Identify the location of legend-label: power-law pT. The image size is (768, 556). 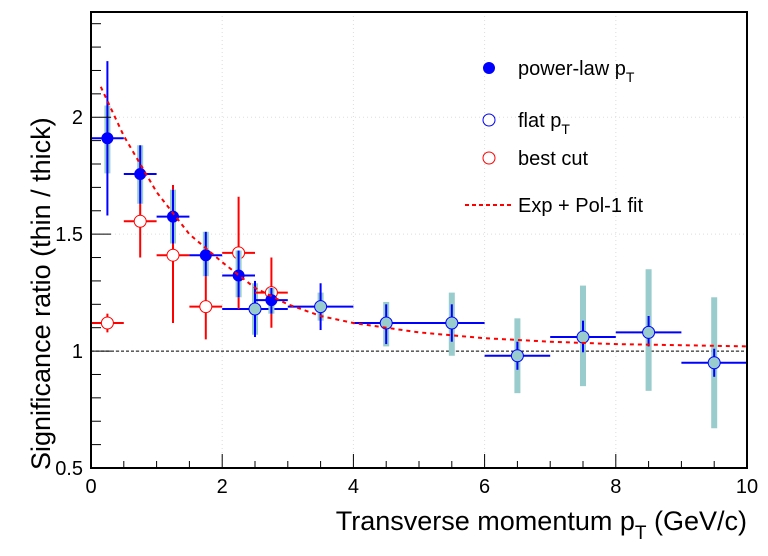
(576, 71).